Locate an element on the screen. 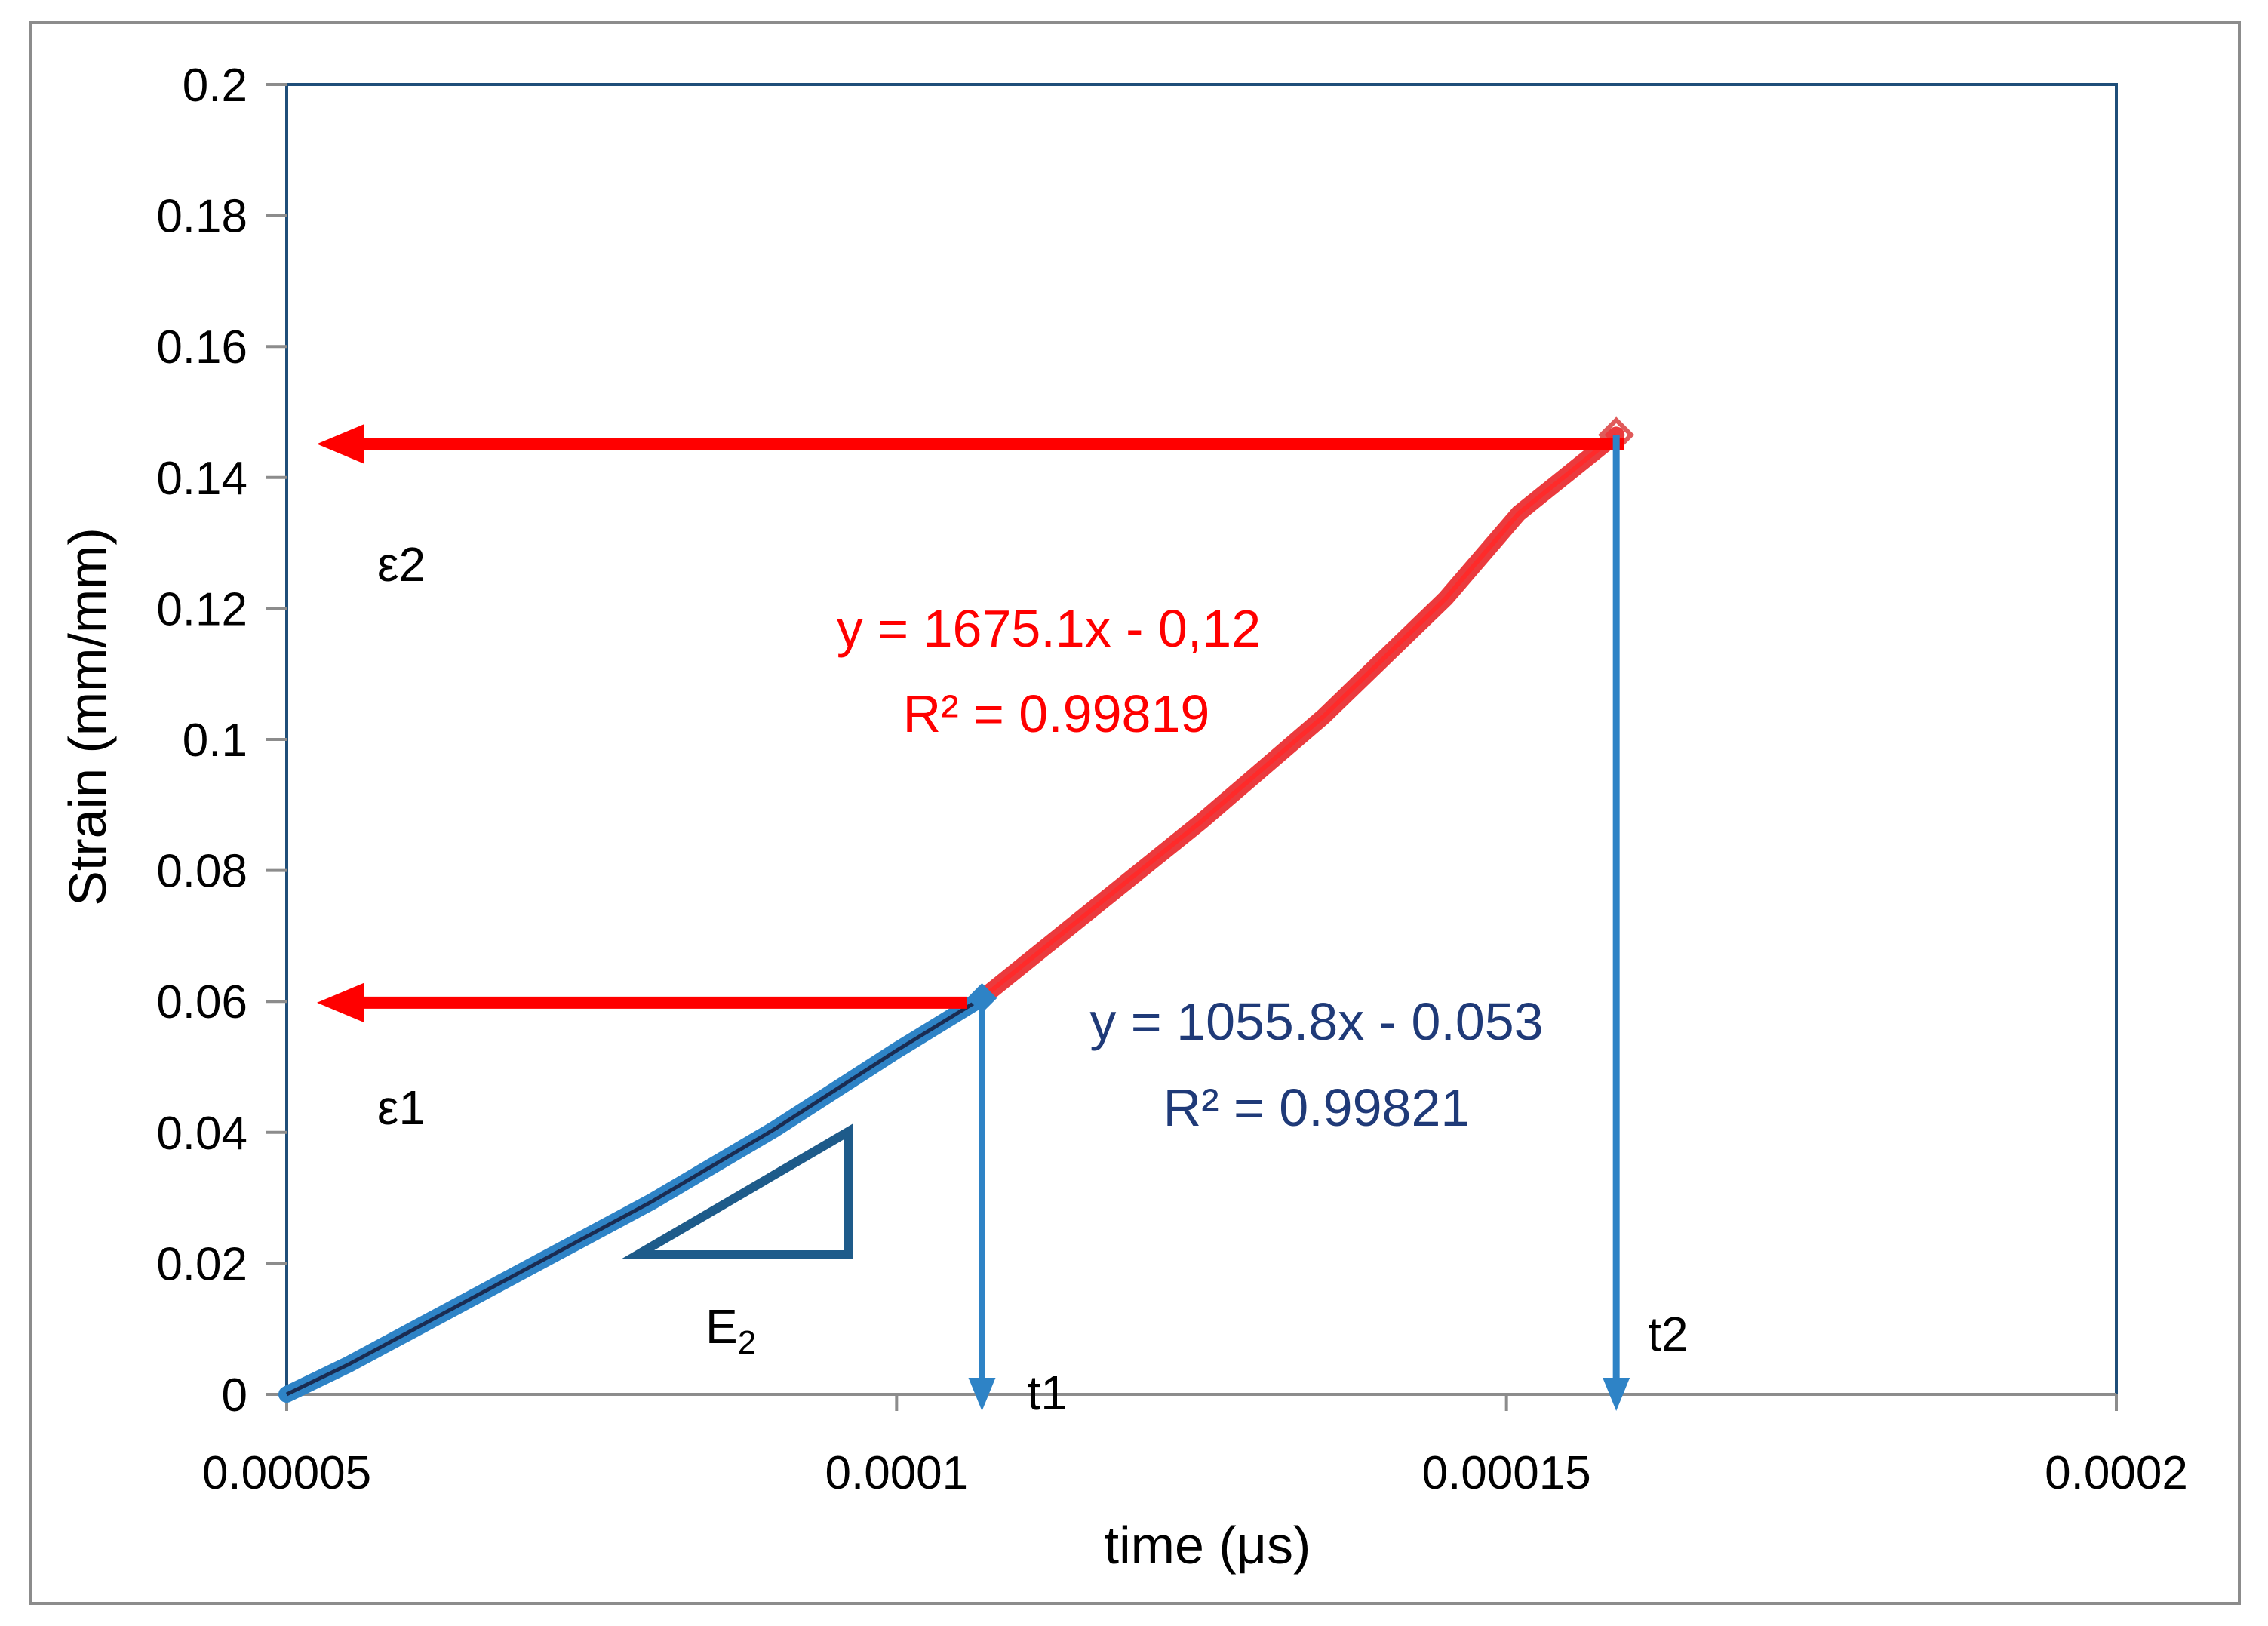  slope-triangle is located at coordinates (736, 1191).